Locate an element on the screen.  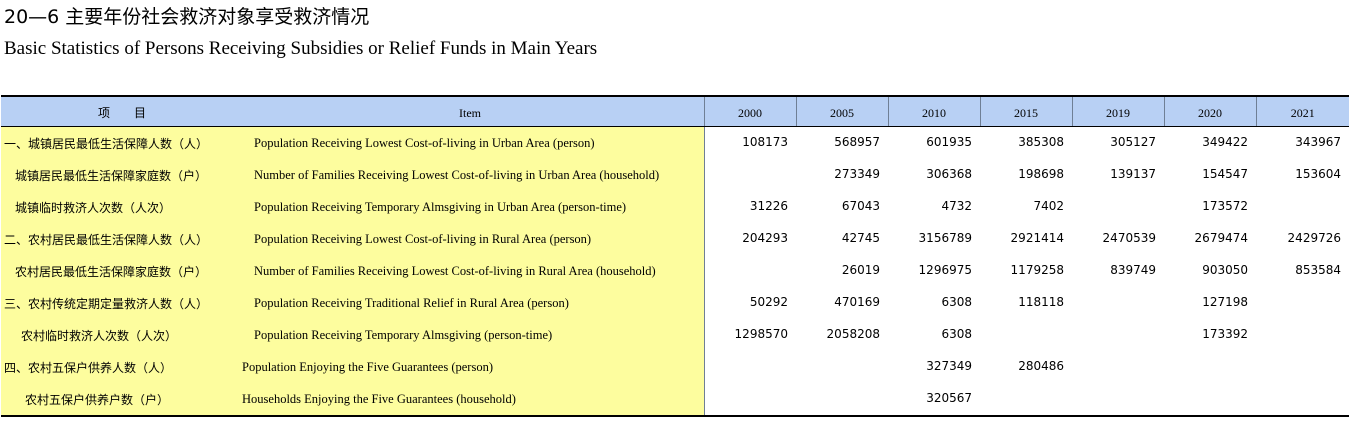
value-cell: 31226 is located at coordinates (768, 205).